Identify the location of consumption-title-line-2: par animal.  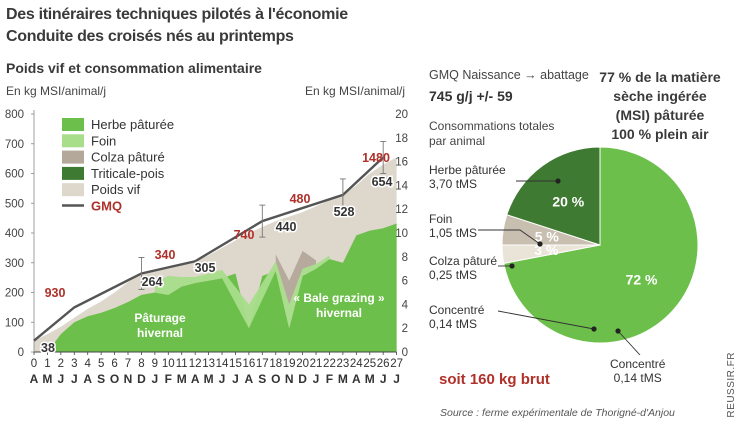
(457, 141).